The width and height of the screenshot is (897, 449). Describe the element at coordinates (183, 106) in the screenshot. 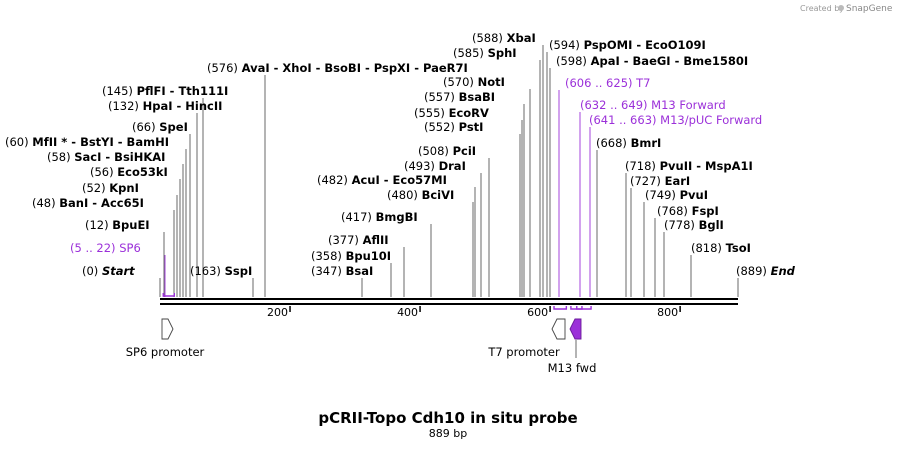

I see `site-name: HpaI - HincII` at that location.